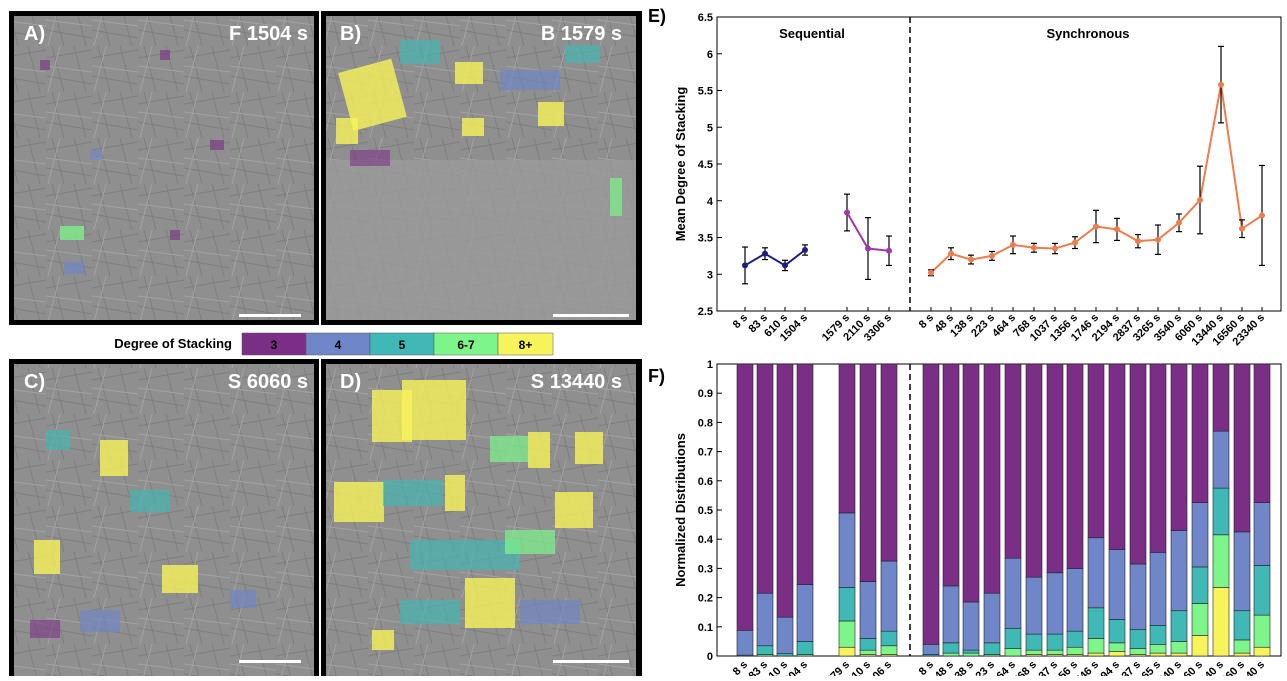 Image resolution: width=1287 pixels, height=681 pixels. I want to click on legend-label: 8+, so click(526, 345).